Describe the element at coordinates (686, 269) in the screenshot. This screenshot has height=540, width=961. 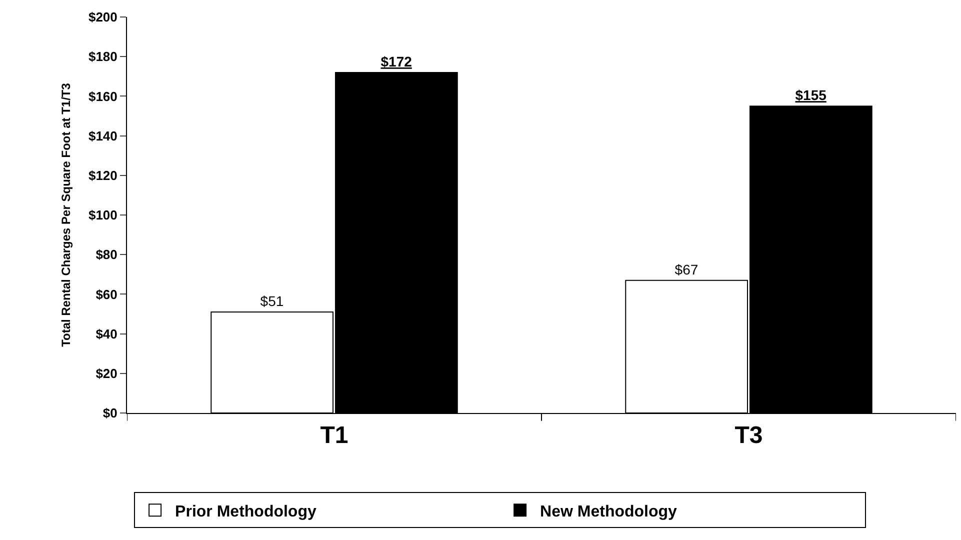
I see `data-label: $67` at that location.